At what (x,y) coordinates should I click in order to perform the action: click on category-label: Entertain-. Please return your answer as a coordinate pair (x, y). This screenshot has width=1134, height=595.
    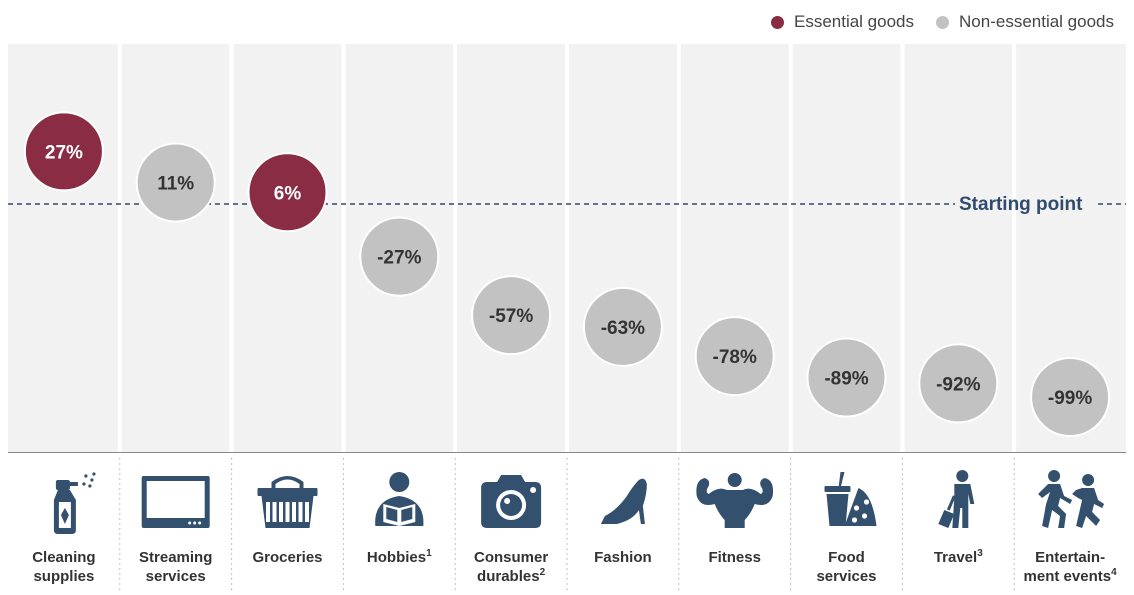
    Looking at the image, I should click on (1070, 557).